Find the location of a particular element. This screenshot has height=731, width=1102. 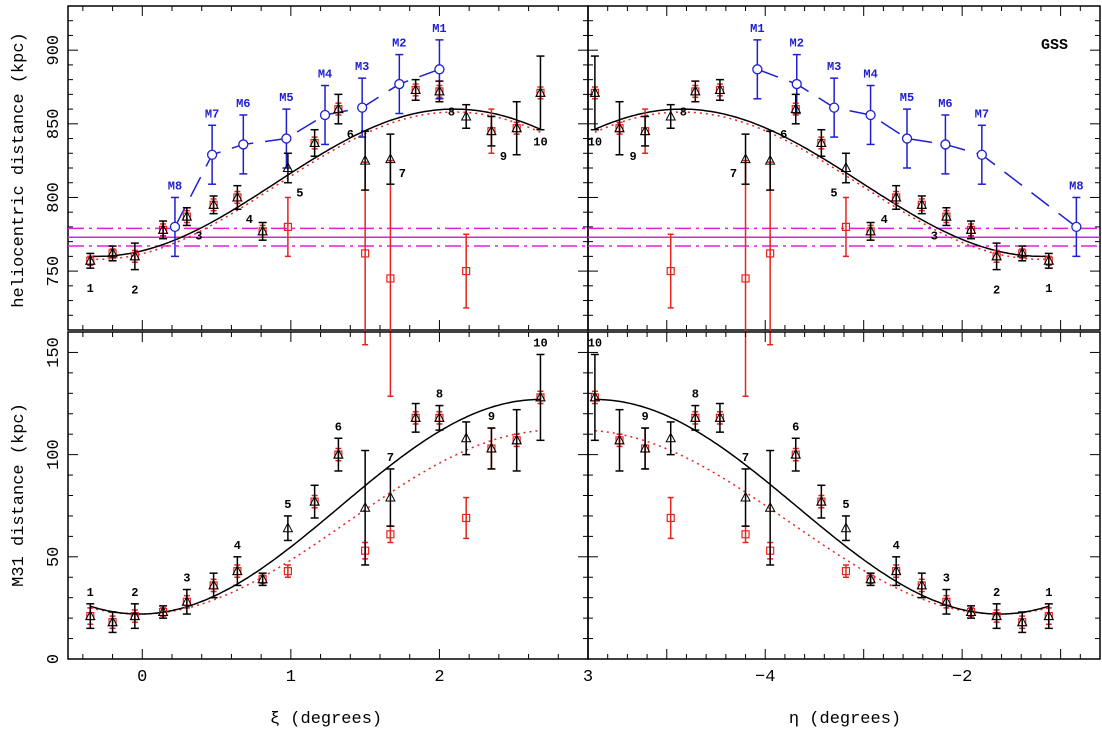

model-curve-solid is located at coordinates (315, 506).